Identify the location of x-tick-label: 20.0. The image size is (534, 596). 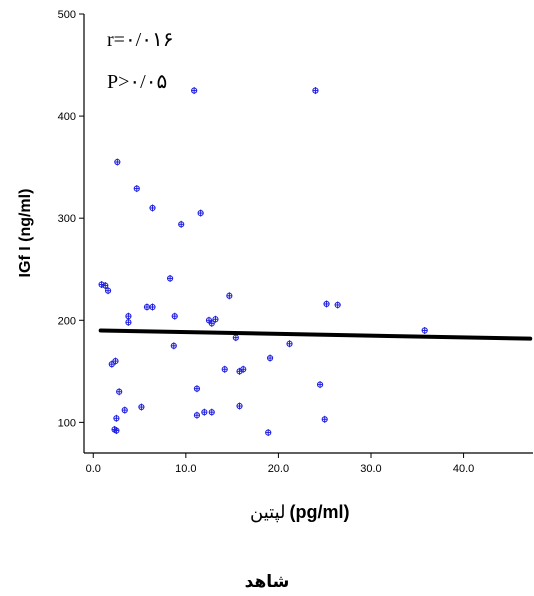
(278, 469).